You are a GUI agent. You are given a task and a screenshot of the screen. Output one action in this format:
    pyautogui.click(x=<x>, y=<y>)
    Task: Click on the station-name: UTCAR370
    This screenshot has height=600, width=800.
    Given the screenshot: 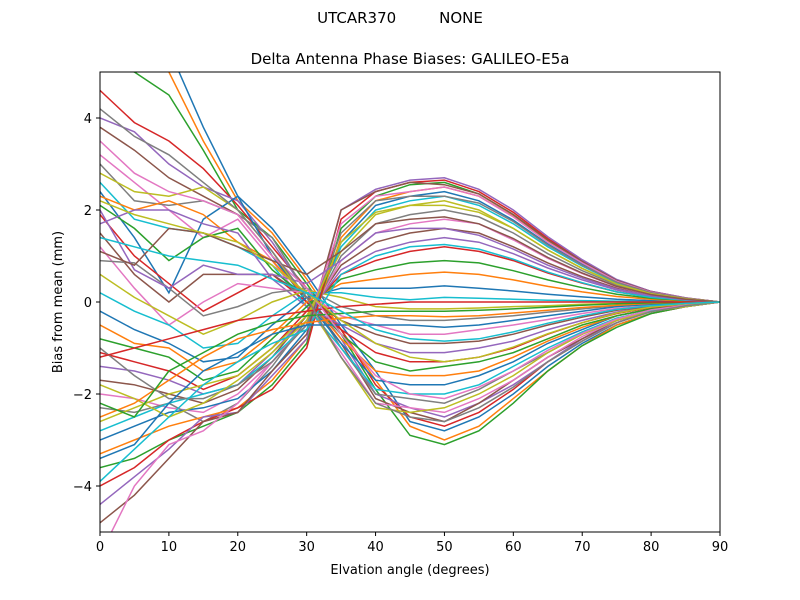 What is the action you would take?
    pyautogui.click(x=357, y=18)
    